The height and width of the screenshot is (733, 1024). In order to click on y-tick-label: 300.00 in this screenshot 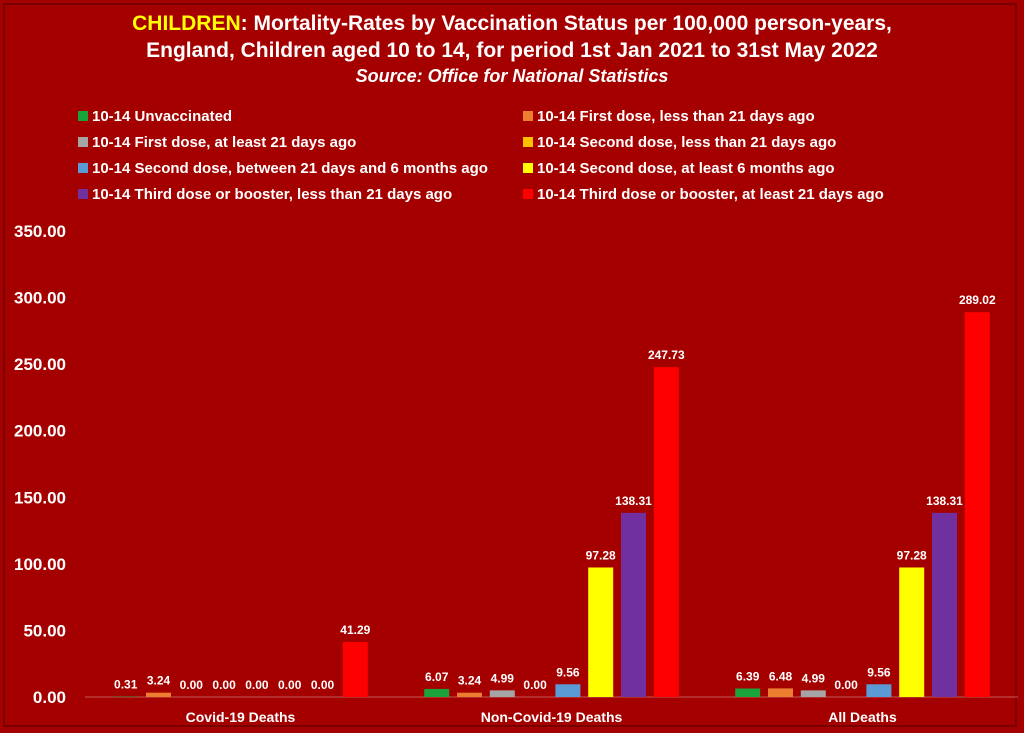, I will do `click(40, 298)`.